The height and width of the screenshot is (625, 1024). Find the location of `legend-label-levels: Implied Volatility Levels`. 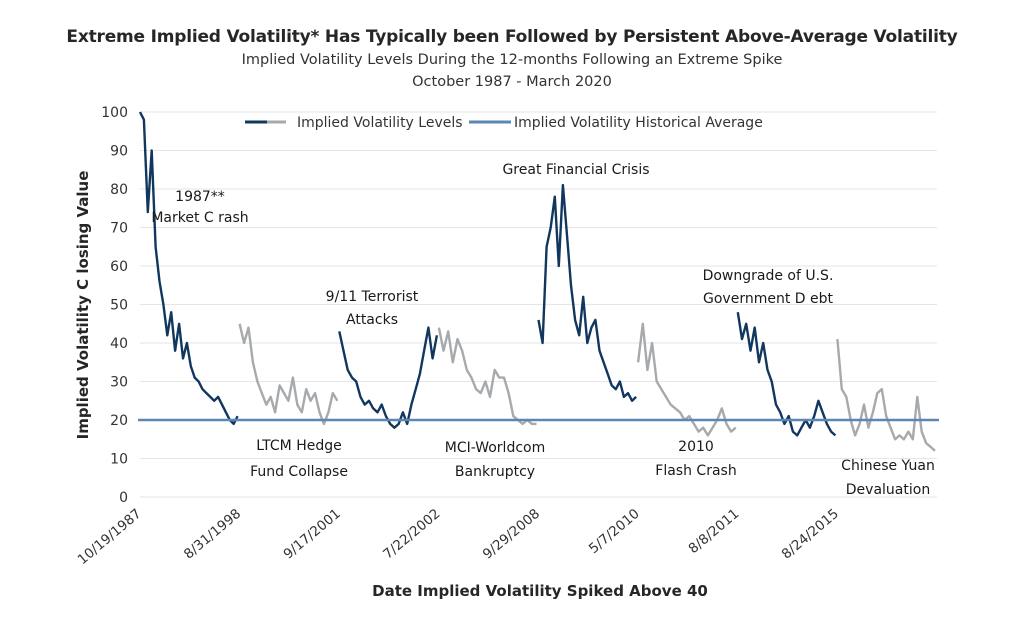

legend-label-levels: Implied Volatility Levels is located at coordinates (380, 123).